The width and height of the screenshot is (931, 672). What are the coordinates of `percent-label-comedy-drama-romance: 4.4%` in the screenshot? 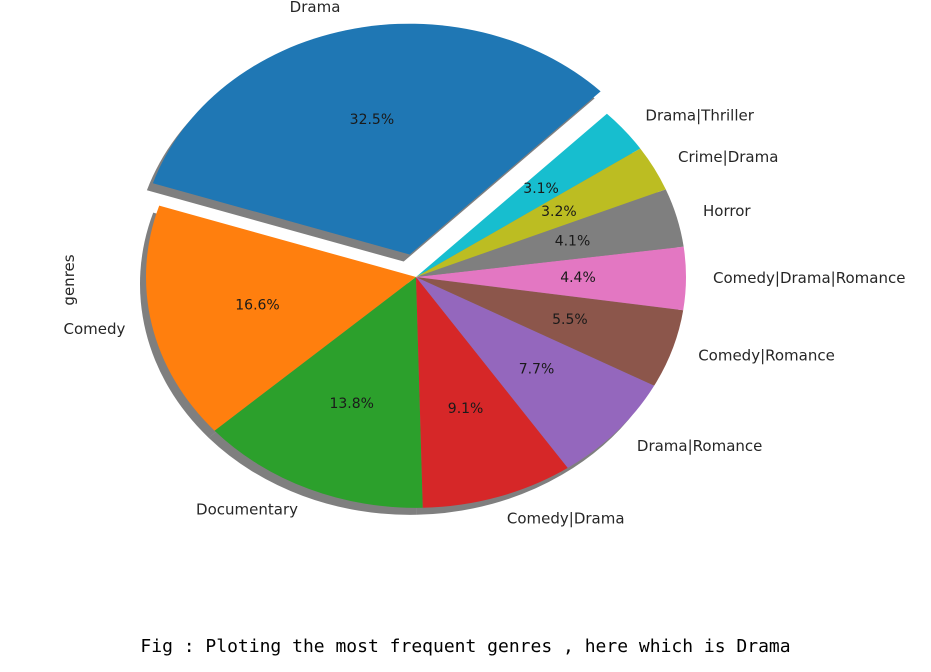 It's located at (578, 278).